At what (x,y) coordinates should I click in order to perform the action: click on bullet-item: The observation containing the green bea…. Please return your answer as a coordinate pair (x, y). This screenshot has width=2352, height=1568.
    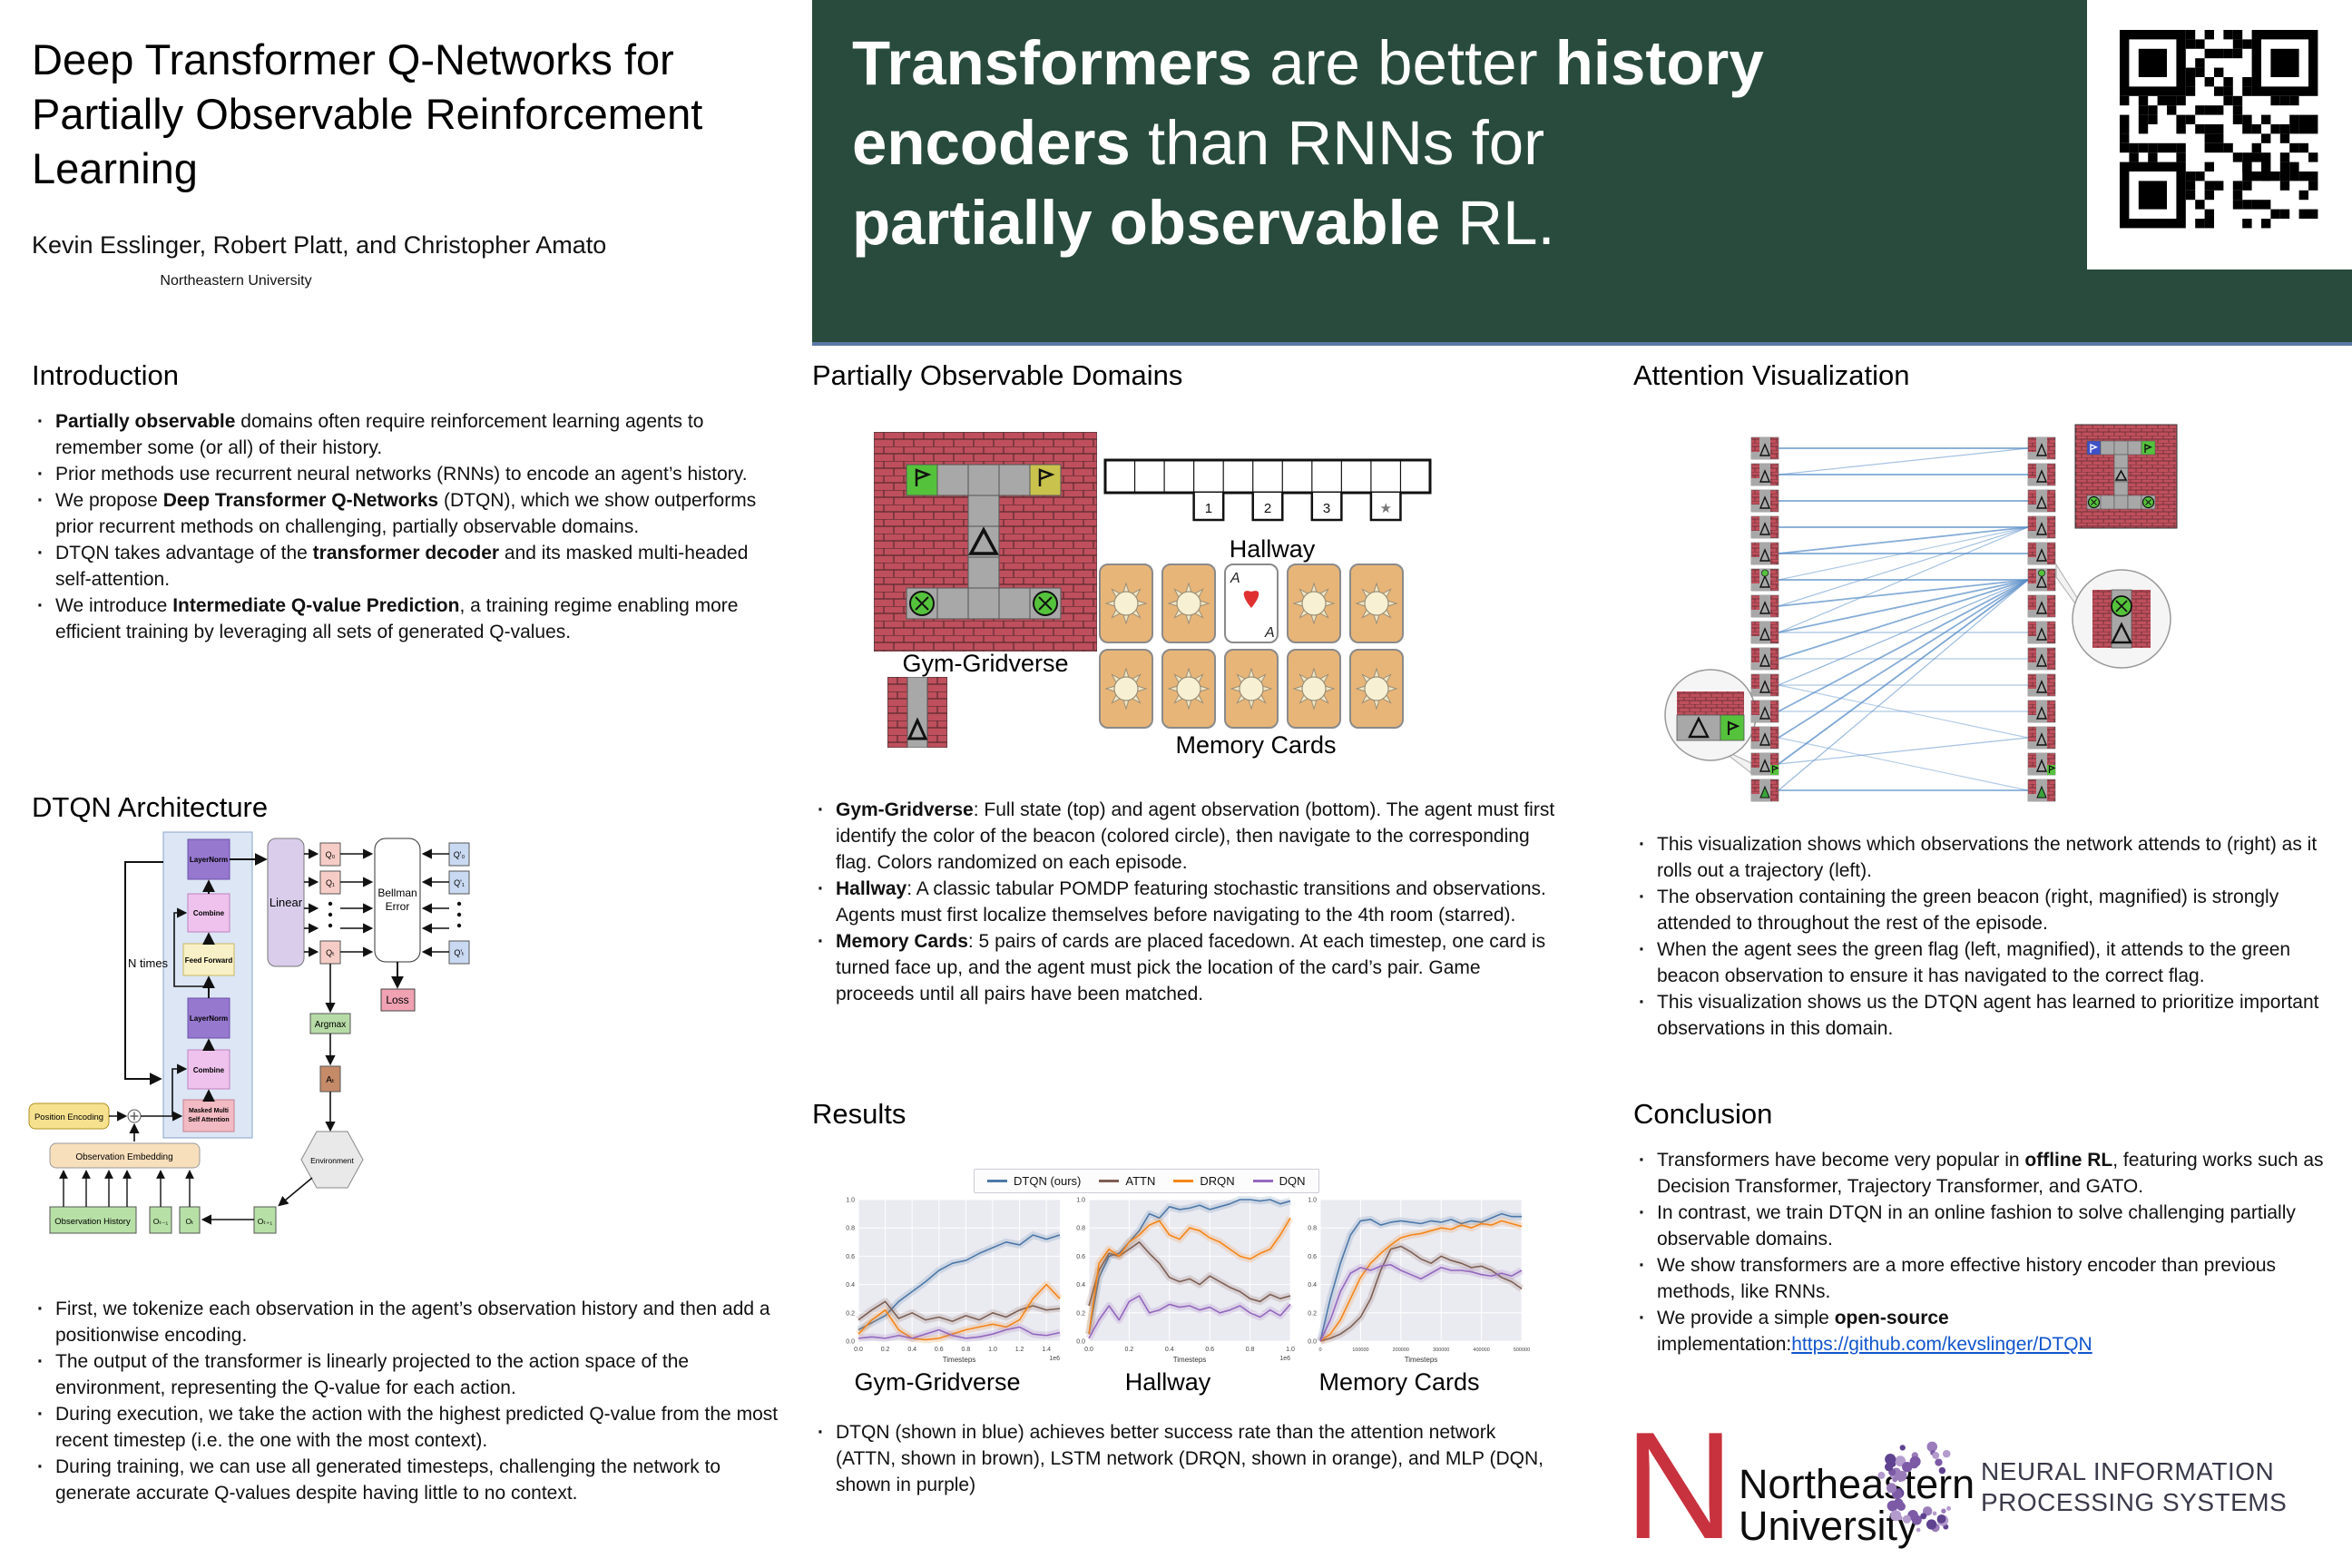
    Looking at the image, I should click on (1987, 910).